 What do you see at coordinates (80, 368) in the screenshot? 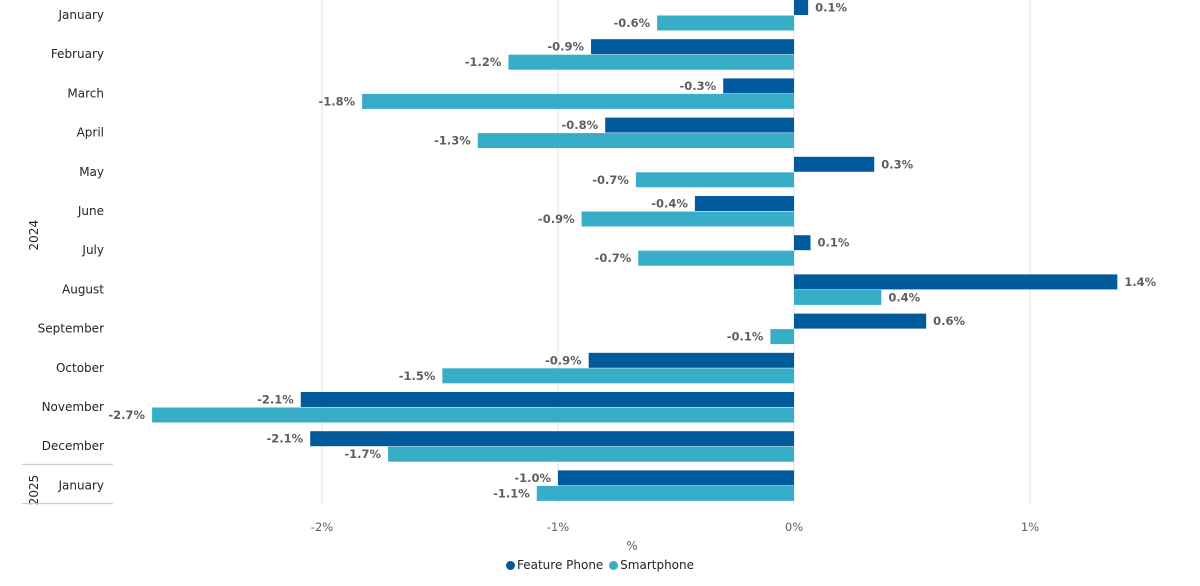
I see `category-label: October` at bounding box center [80, 368].